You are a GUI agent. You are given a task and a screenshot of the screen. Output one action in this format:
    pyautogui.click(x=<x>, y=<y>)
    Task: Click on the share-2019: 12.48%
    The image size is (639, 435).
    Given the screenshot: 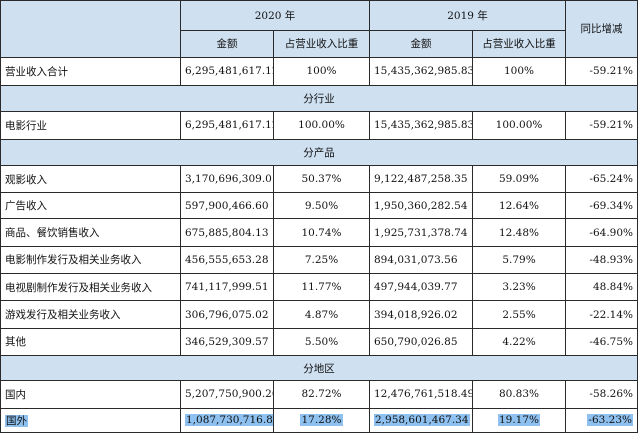 What is the action you would take?
    pyautogui.click(x=519, y=232)
    